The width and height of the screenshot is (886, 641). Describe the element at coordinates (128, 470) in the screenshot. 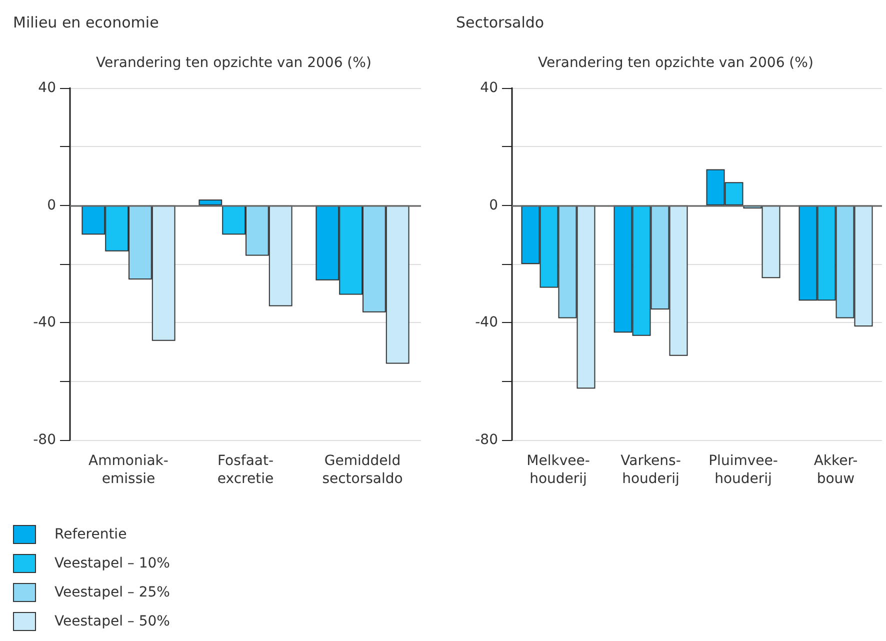

I see `x-tick-label: Ammoniak- emissie` at that location.